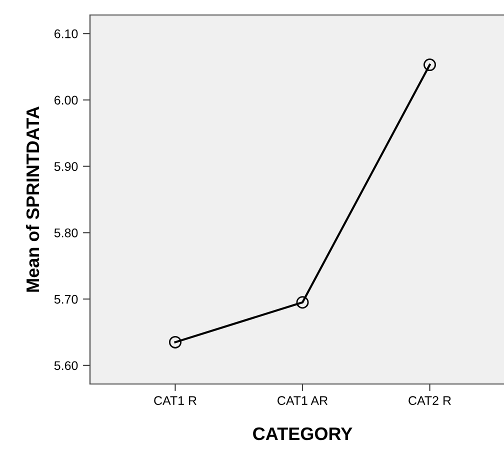 The width and height of the screenshot is (504, 457). What do you see at coordinates (66, 365) in the screenshot?
I see `y-tick-label: 5.60` at bounding box center [66, 365].